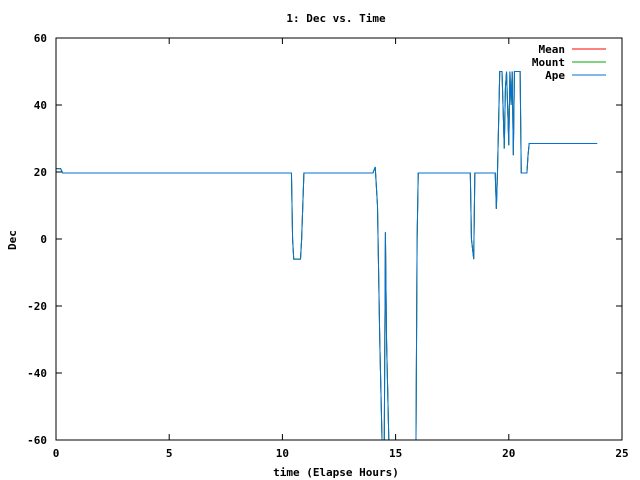 This screenshot has width=640, height=480. Describe the element at coordinates (508, 453) in the screenshot. I see `x-tick-label: 20` at that location.